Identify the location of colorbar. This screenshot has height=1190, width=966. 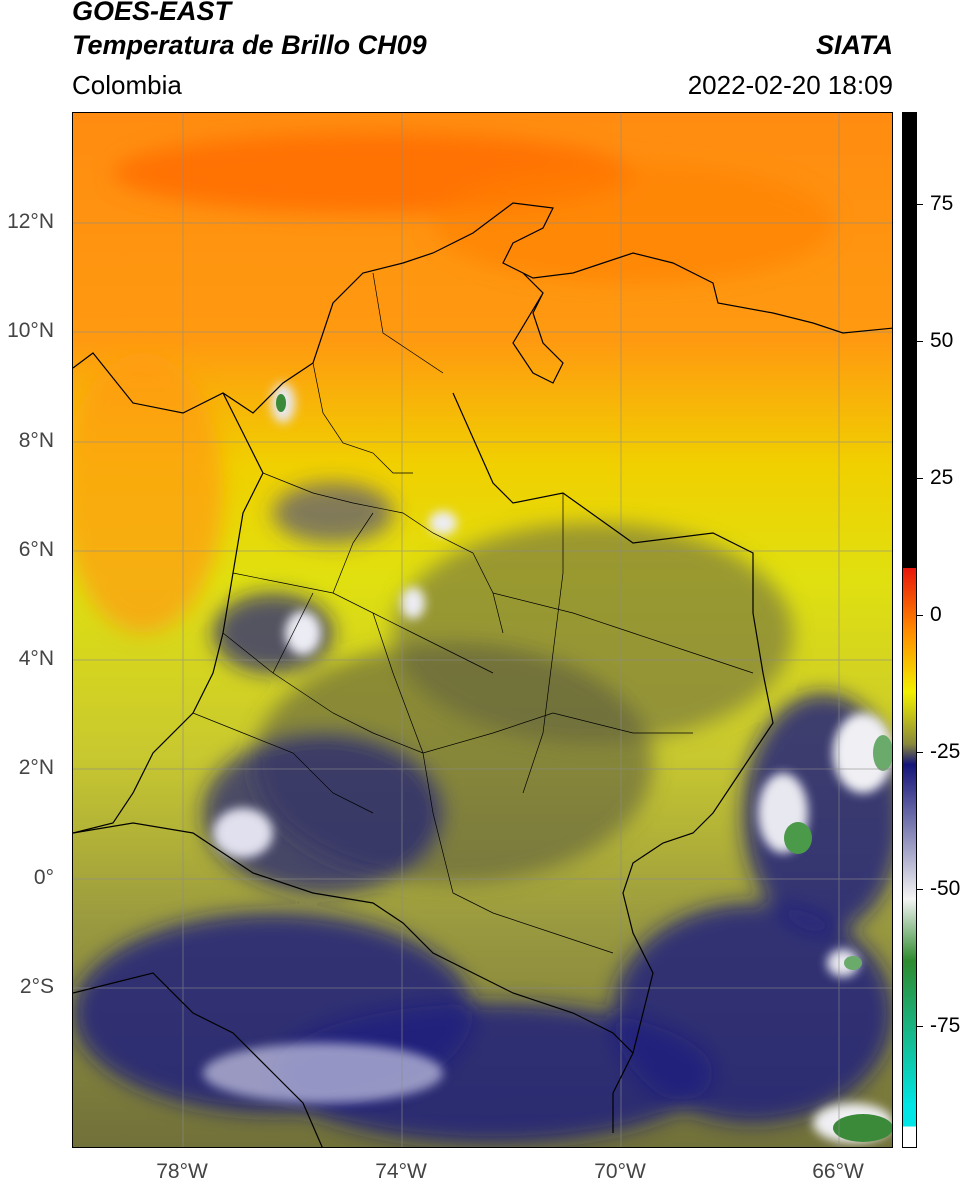
(909, 630).